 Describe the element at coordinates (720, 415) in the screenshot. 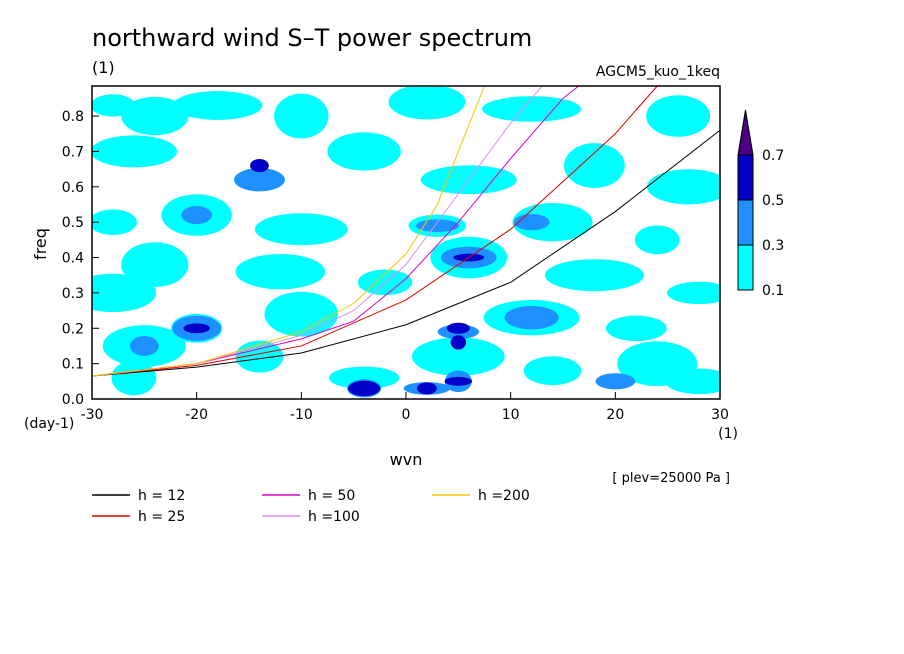

I see `x-tick-label: 30` at that location.